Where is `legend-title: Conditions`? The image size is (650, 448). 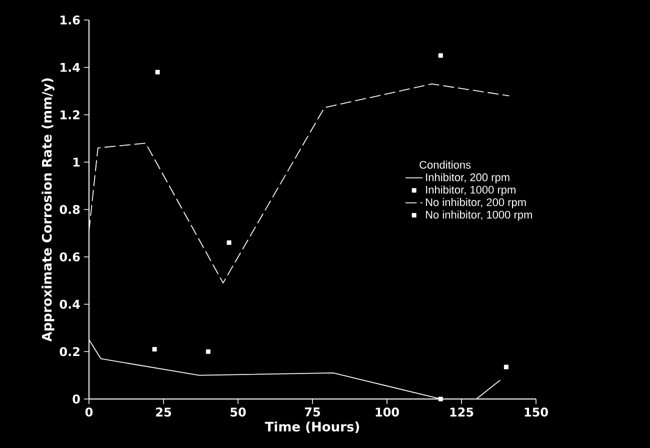
legend-title: Conditions is located at coordinates (445, 164).